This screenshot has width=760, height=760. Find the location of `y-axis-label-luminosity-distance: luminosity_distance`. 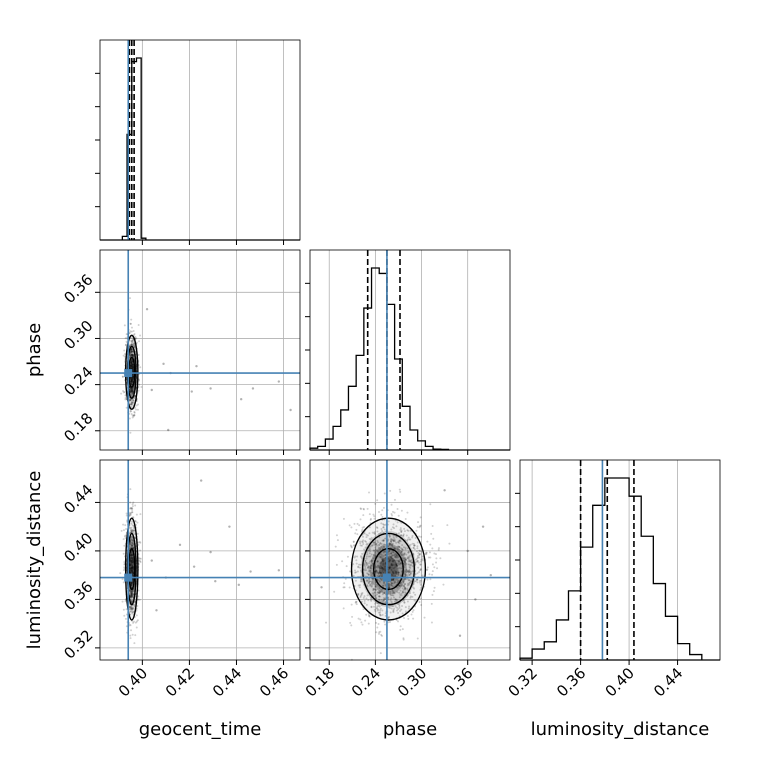

y-axis-label-luminosity-distance: luminosity_distance is located at coordinates (34, 560).